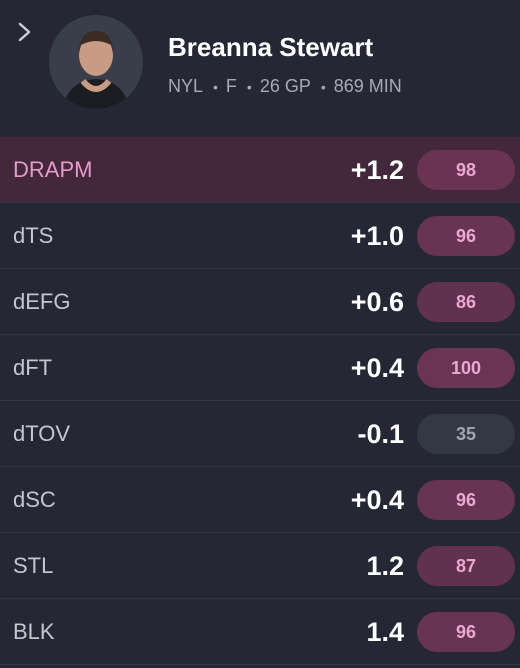 This screenshot has width=520, height=668. What do you see at coordinates (260, 500) in the screenshot?
I see `stat-row: dSC +0.4 96` at bounding box center [260, 500].